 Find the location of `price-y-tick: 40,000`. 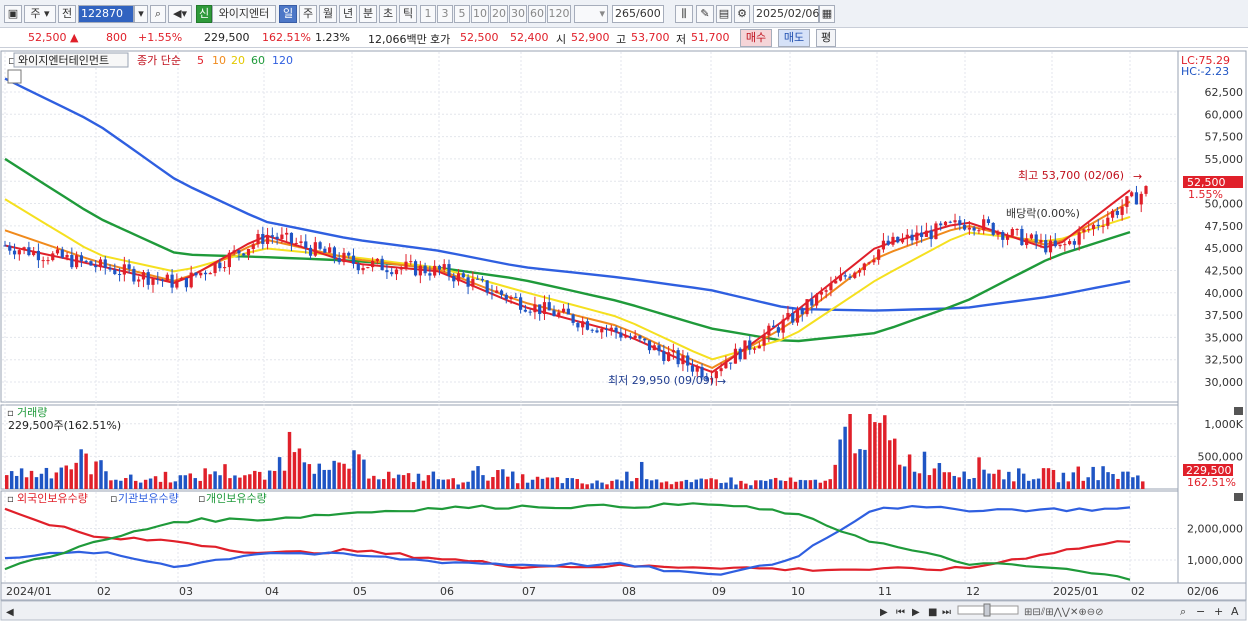

price-y-tick: 40,000 is located at coordinates (1224, 293).